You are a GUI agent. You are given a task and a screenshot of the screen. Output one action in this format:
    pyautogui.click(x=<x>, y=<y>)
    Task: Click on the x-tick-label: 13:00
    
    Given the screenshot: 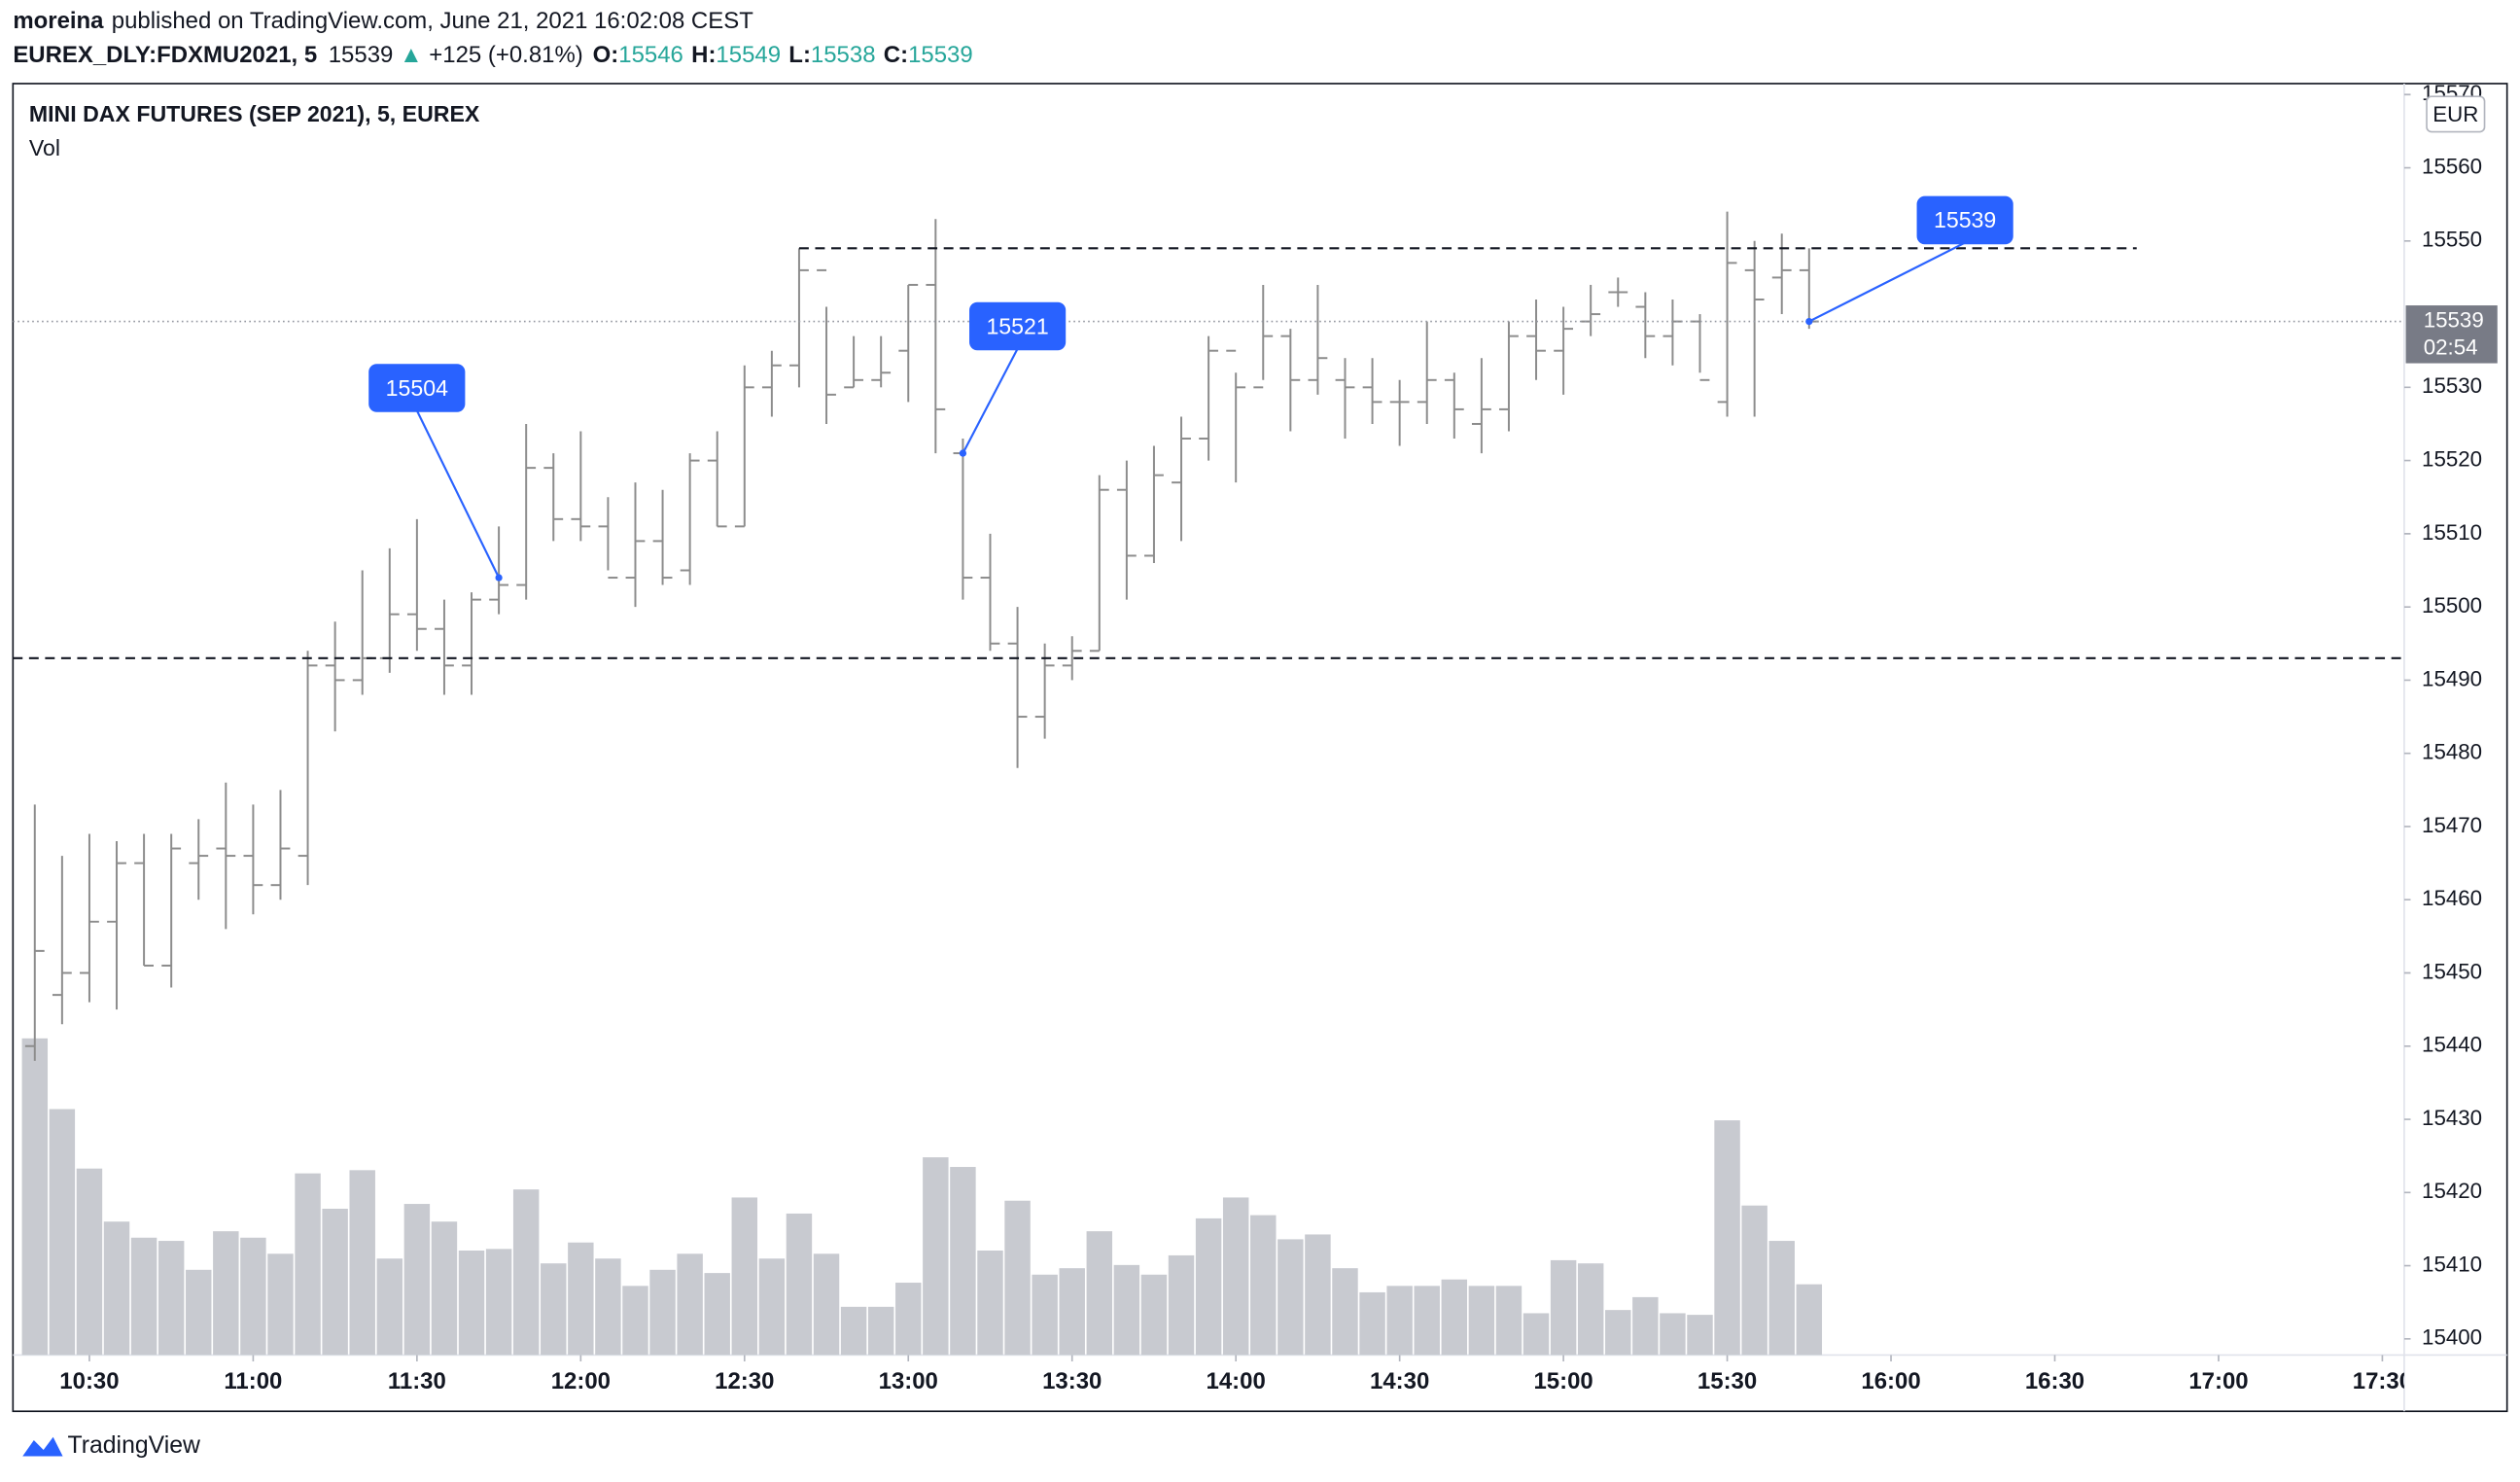 What is the action you would take?
    pyautogui.click(x=908, y=1381)
    